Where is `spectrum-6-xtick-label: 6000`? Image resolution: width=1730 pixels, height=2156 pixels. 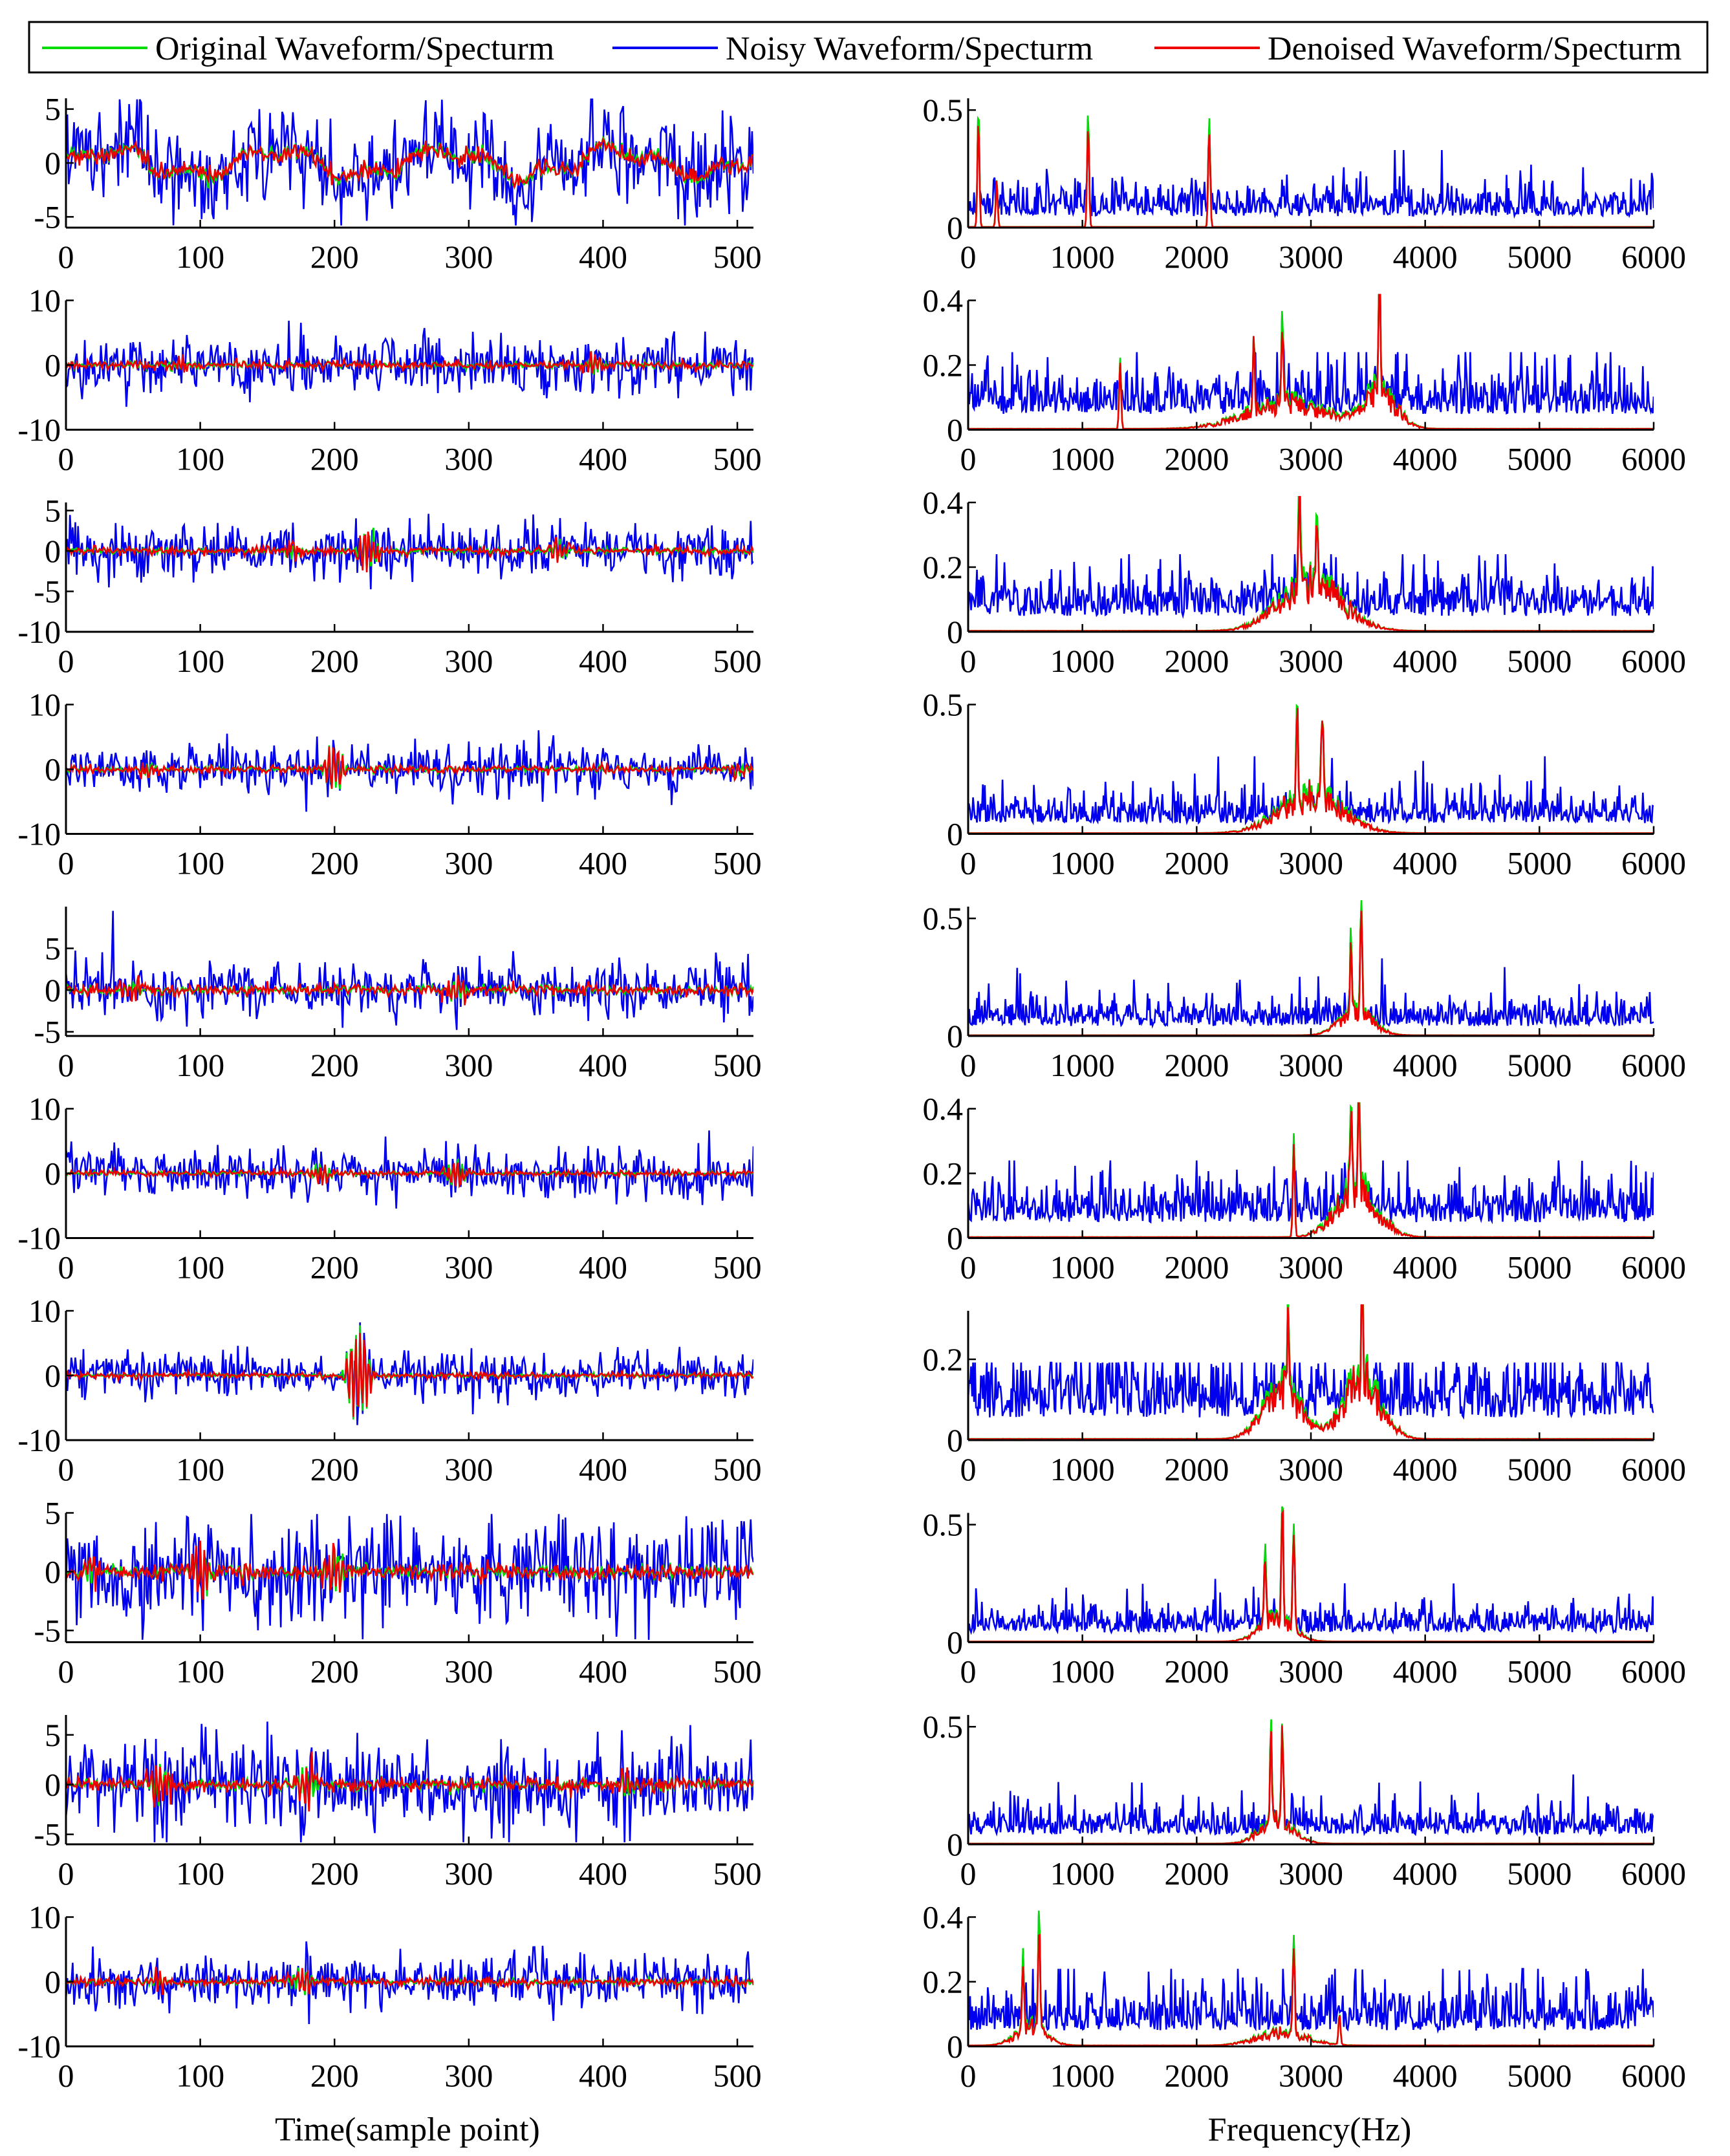
spectrum-6-xtick-label: 6000 is located at coordinates (1653, 1267).